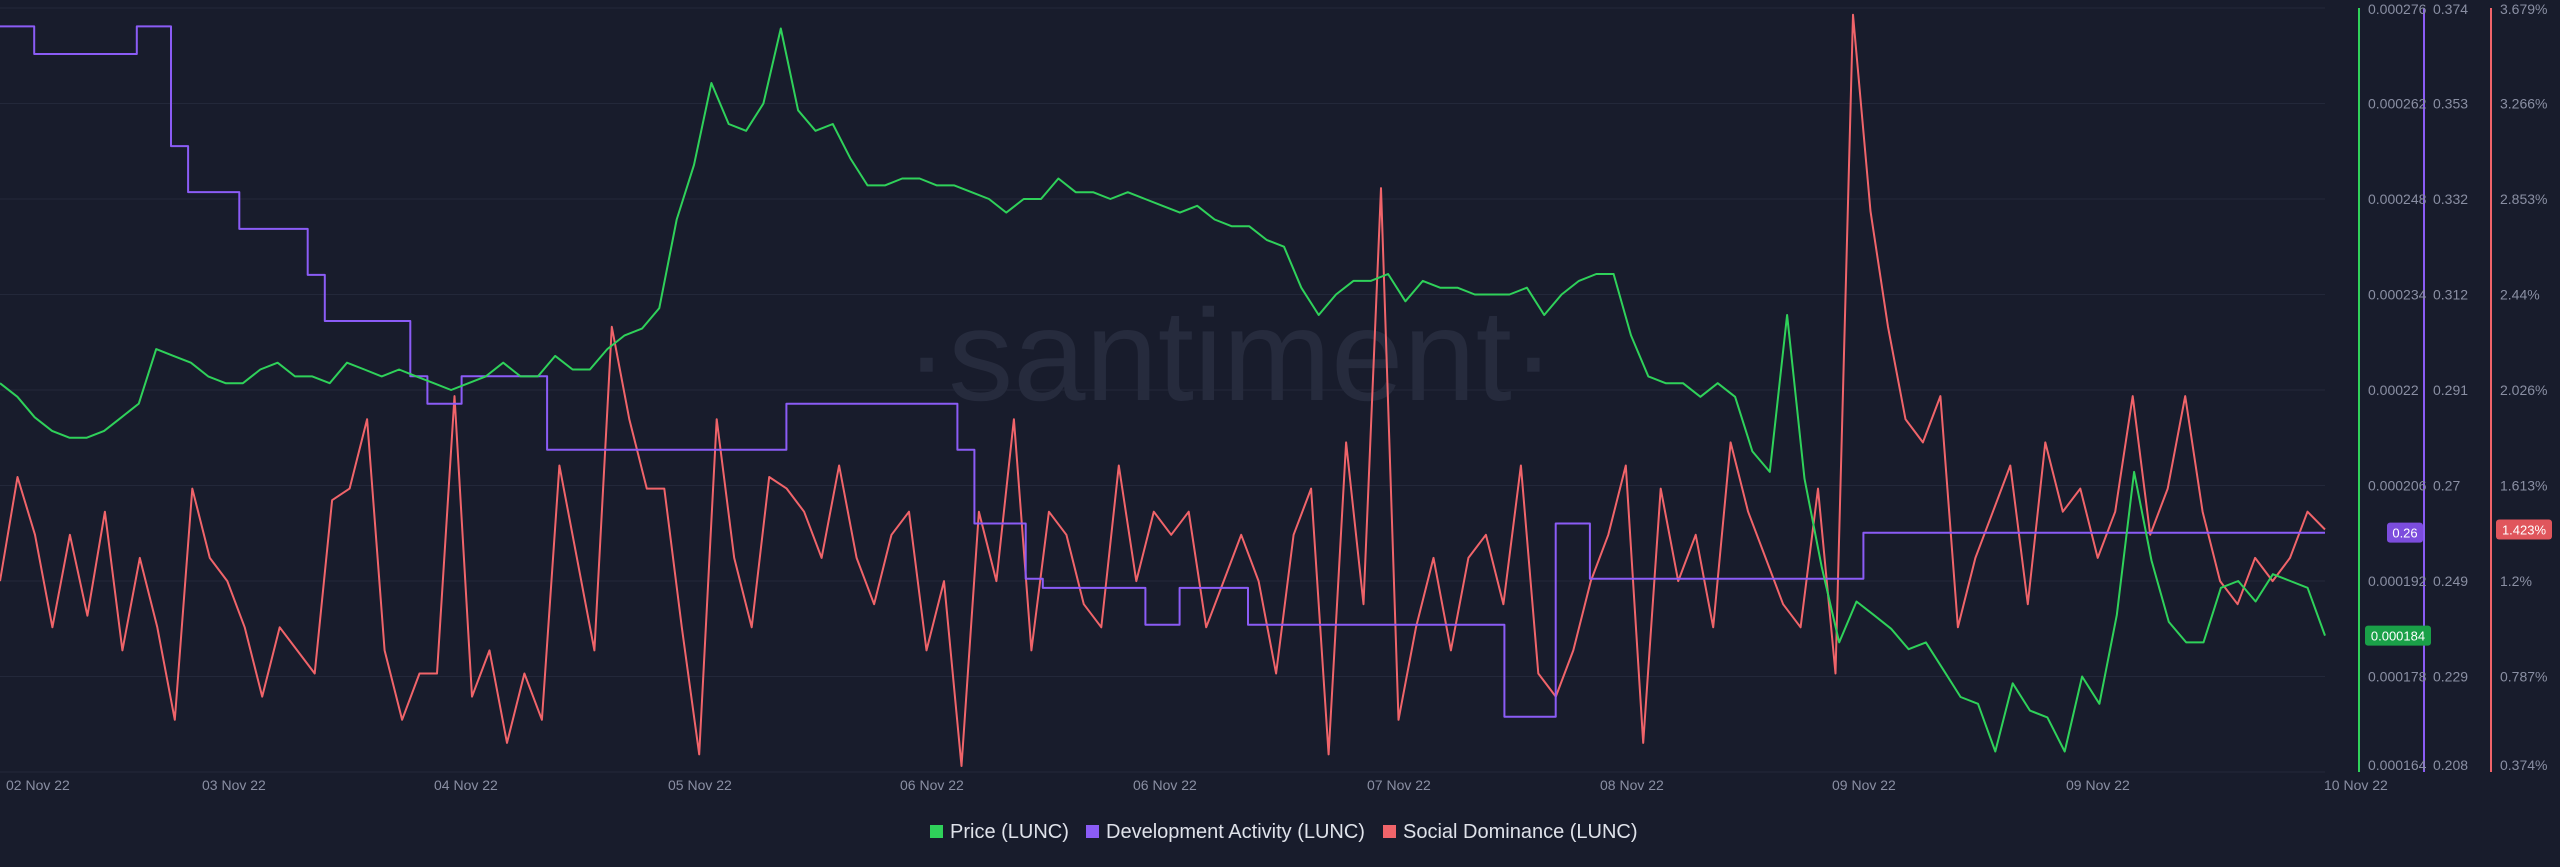 This screenshot has height=867, width=2560. What do you see at coordinates (2523, 677) in the screenshot?
I see `social-tick-label: 0.787%` at bounding box center [2523, 677].